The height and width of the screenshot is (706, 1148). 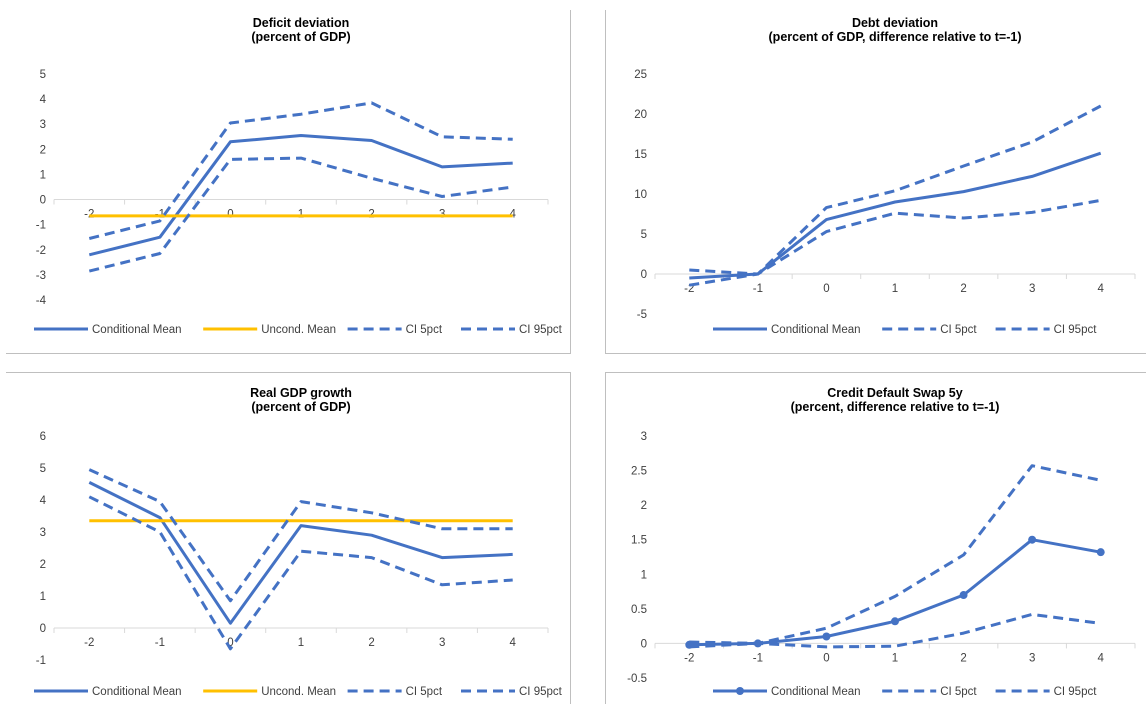 What do you see at coordinates (894, 393) in the screenshot?
I see `chart-title: Credit Default Swap 5y` at bounding box center [894, 393].